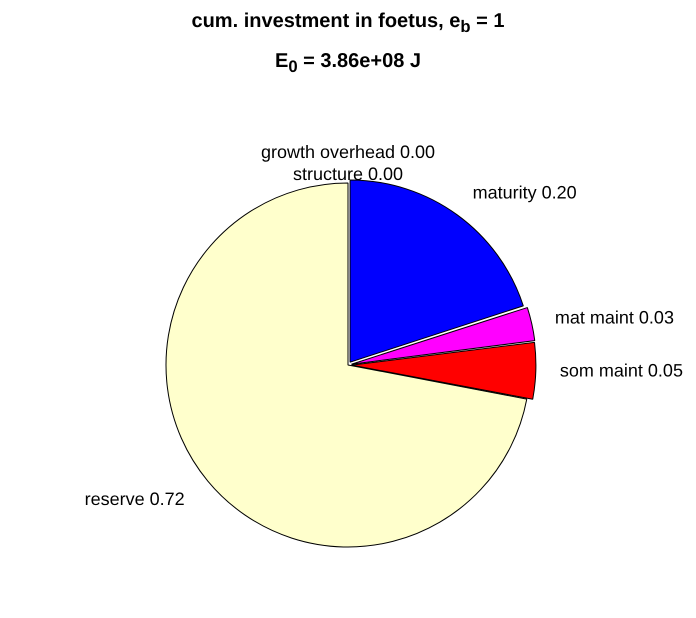  What do you see at coordinates (348, 63) in the screenshot?
I see `chart-subtitle: E$_{0}$ = 3.86e+08 J` at bounding box center [348, 63].